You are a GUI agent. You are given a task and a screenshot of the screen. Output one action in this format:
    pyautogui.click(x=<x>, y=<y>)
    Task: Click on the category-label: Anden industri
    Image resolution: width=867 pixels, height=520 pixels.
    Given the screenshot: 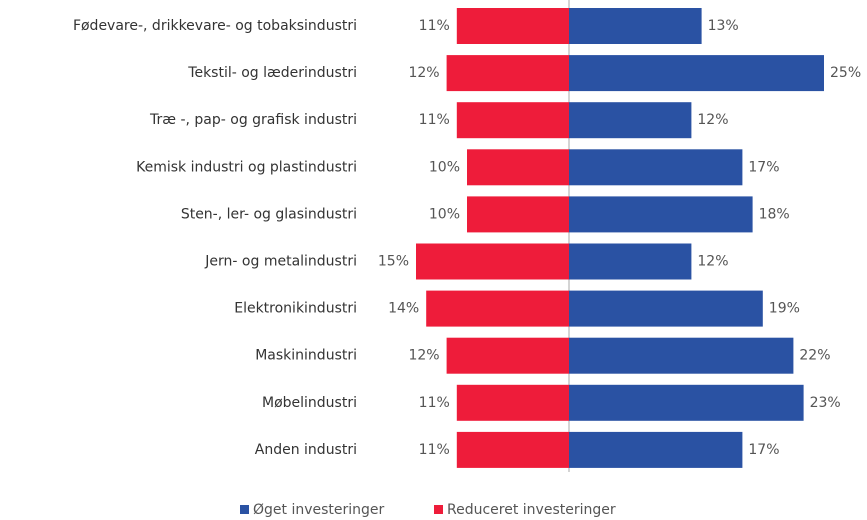 What is the action you would take?
    pyautogui.click(x=306, y=450)
    